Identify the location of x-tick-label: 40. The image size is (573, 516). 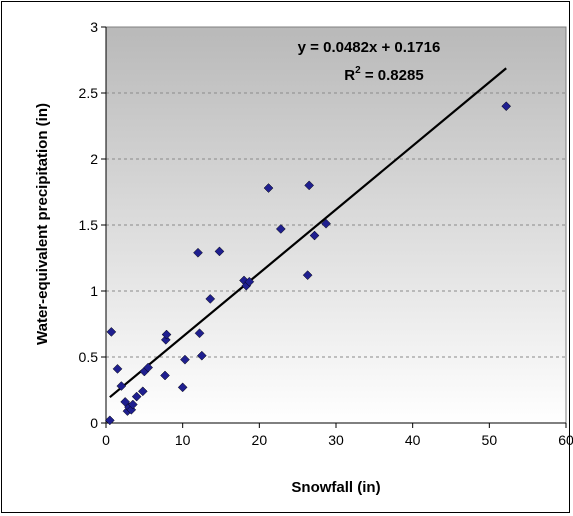
(413, 440).